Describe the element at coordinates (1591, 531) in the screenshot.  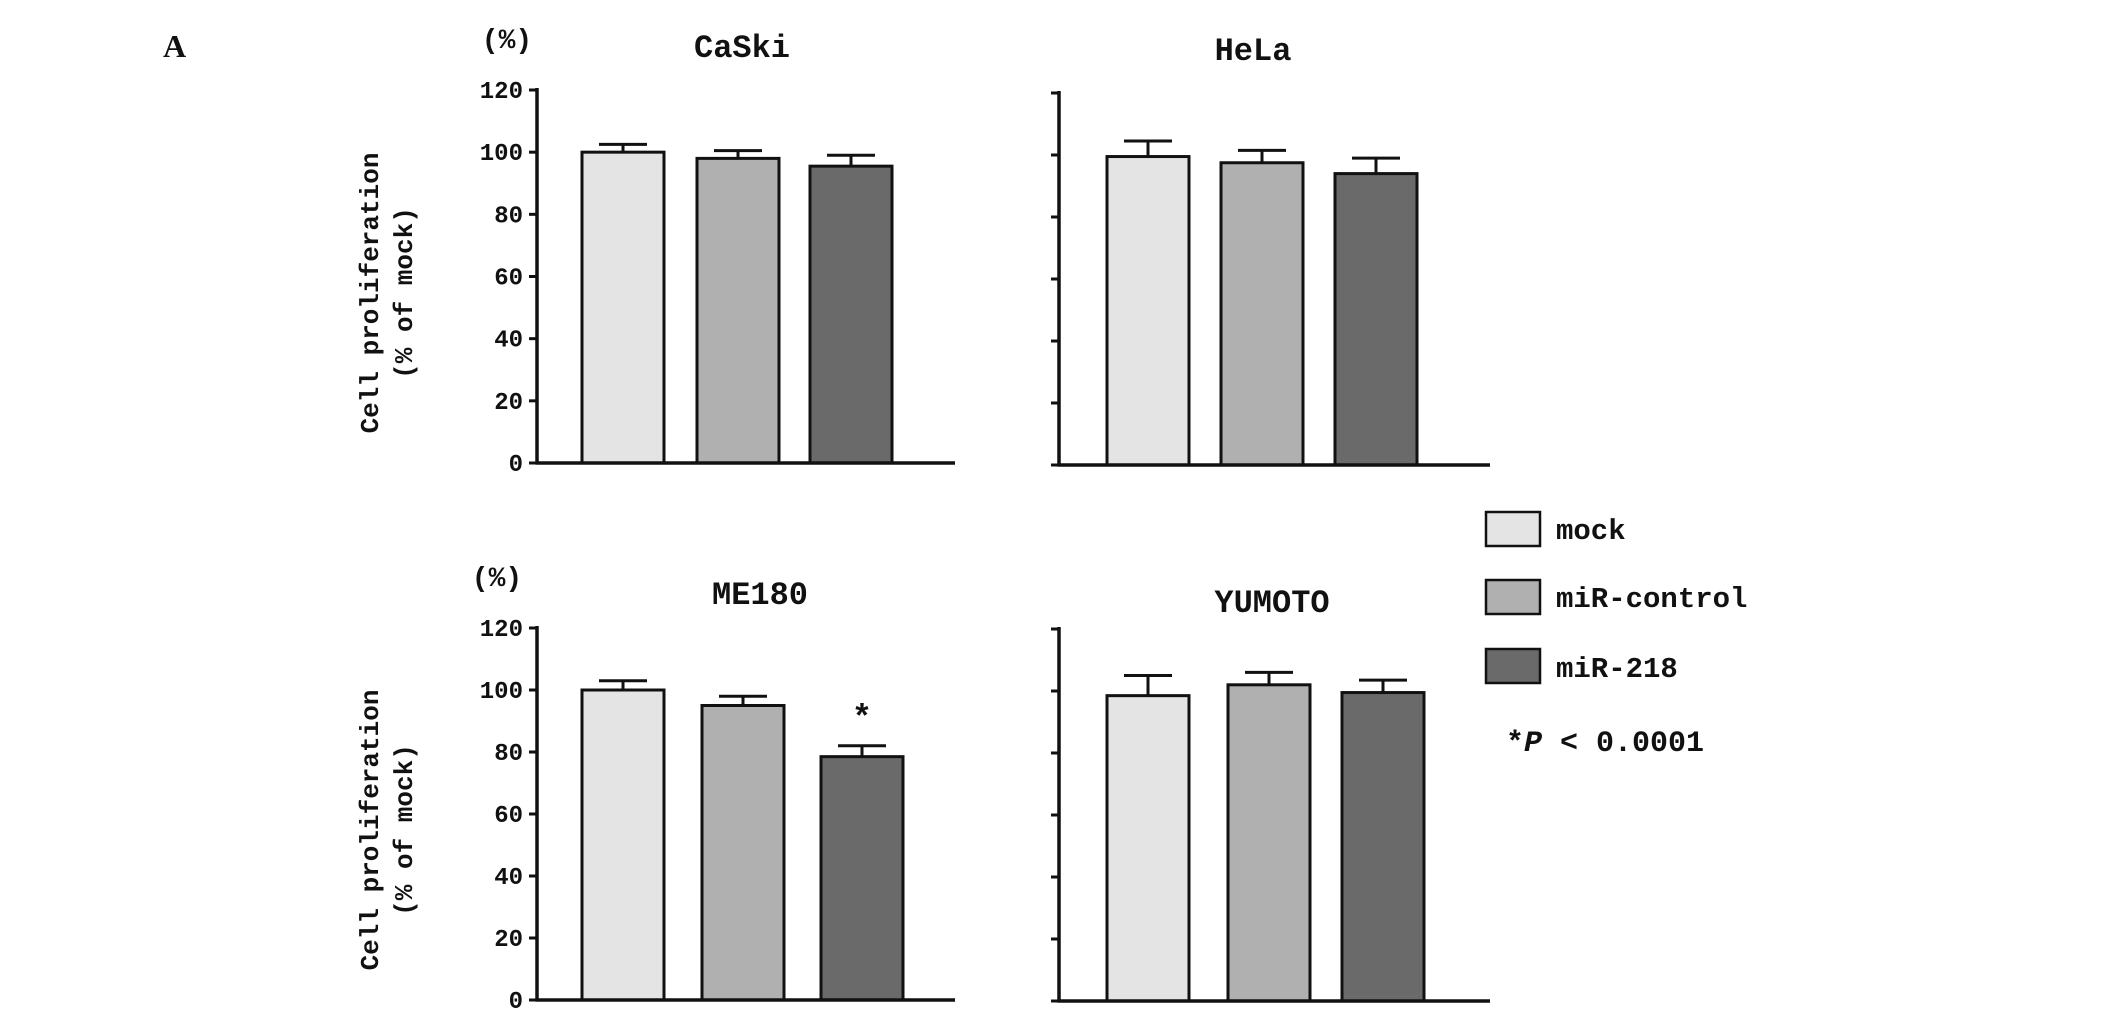
I see `legend-label-mock: mock` at that location.